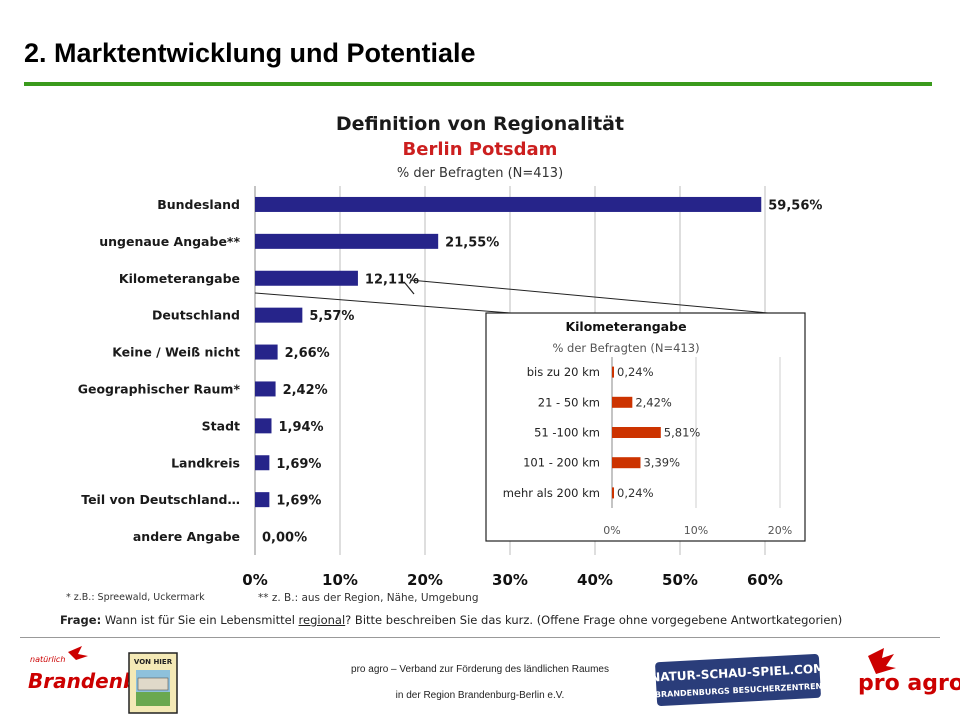  Describe the element at coordinates (135, 597) in the screenshot. I see `footnote-geo: * z.B.: Spreewald, Uckermark` at that location.